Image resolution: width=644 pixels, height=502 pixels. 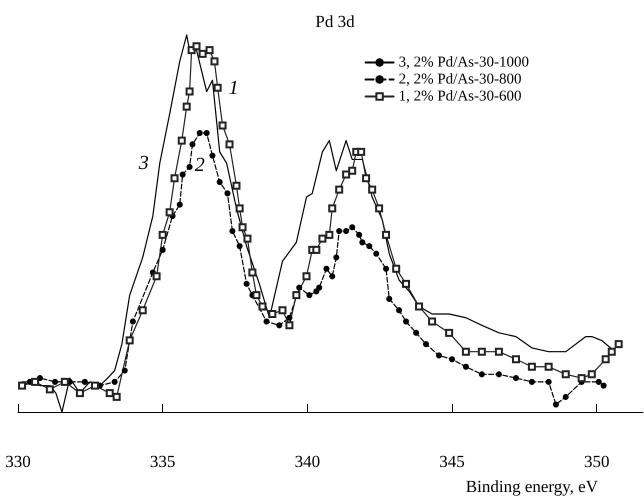 I want to click on x-tick-label: 340, so click(x=307, y=461).